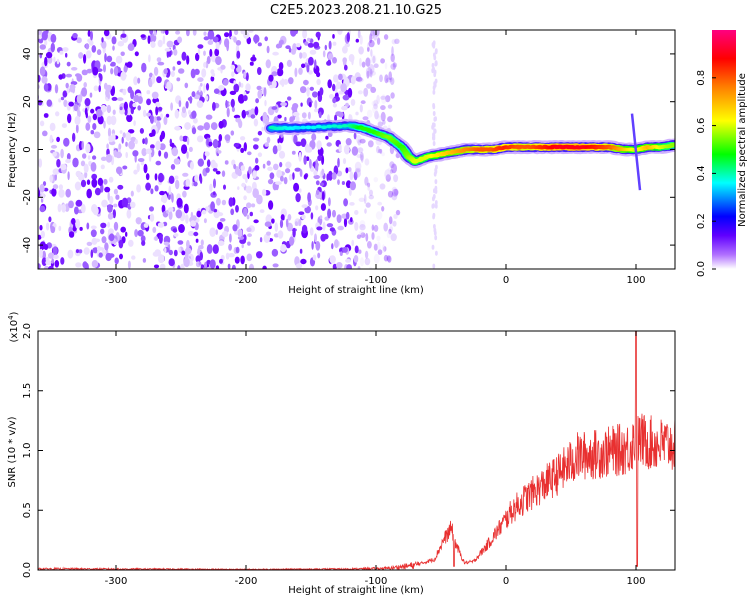  Describe the element at coordinates (27, 101) in the screenshot. I see `spectrogram-y-tick-label: 20` at that location.